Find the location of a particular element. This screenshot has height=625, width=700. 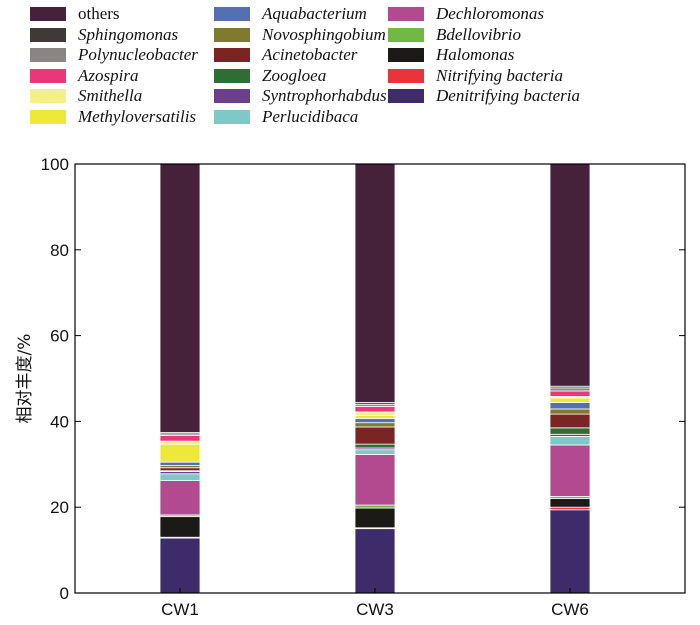

legend-item: Nitrifying bacteria is located at coordinates (508, 76).